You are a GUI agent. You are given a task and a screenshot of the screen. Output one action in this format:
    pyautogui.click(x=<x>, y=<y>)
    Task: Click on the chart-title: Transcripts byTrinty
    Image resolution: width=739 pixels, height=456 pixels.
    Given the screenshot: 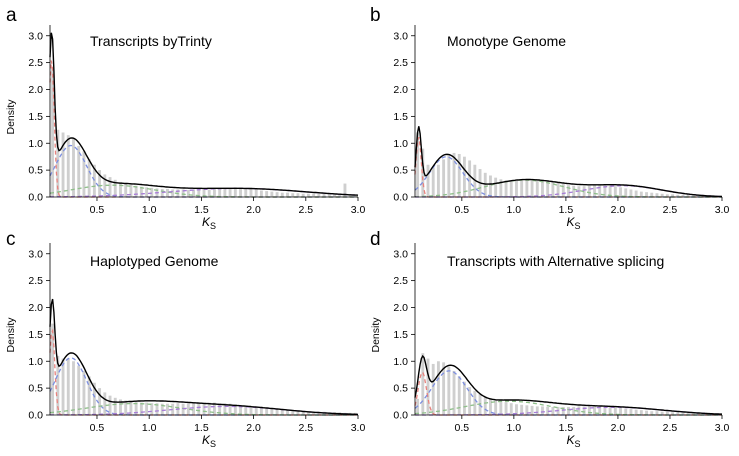 What is the action you would take?
    pyautogui.click(x=151, y=41)
    